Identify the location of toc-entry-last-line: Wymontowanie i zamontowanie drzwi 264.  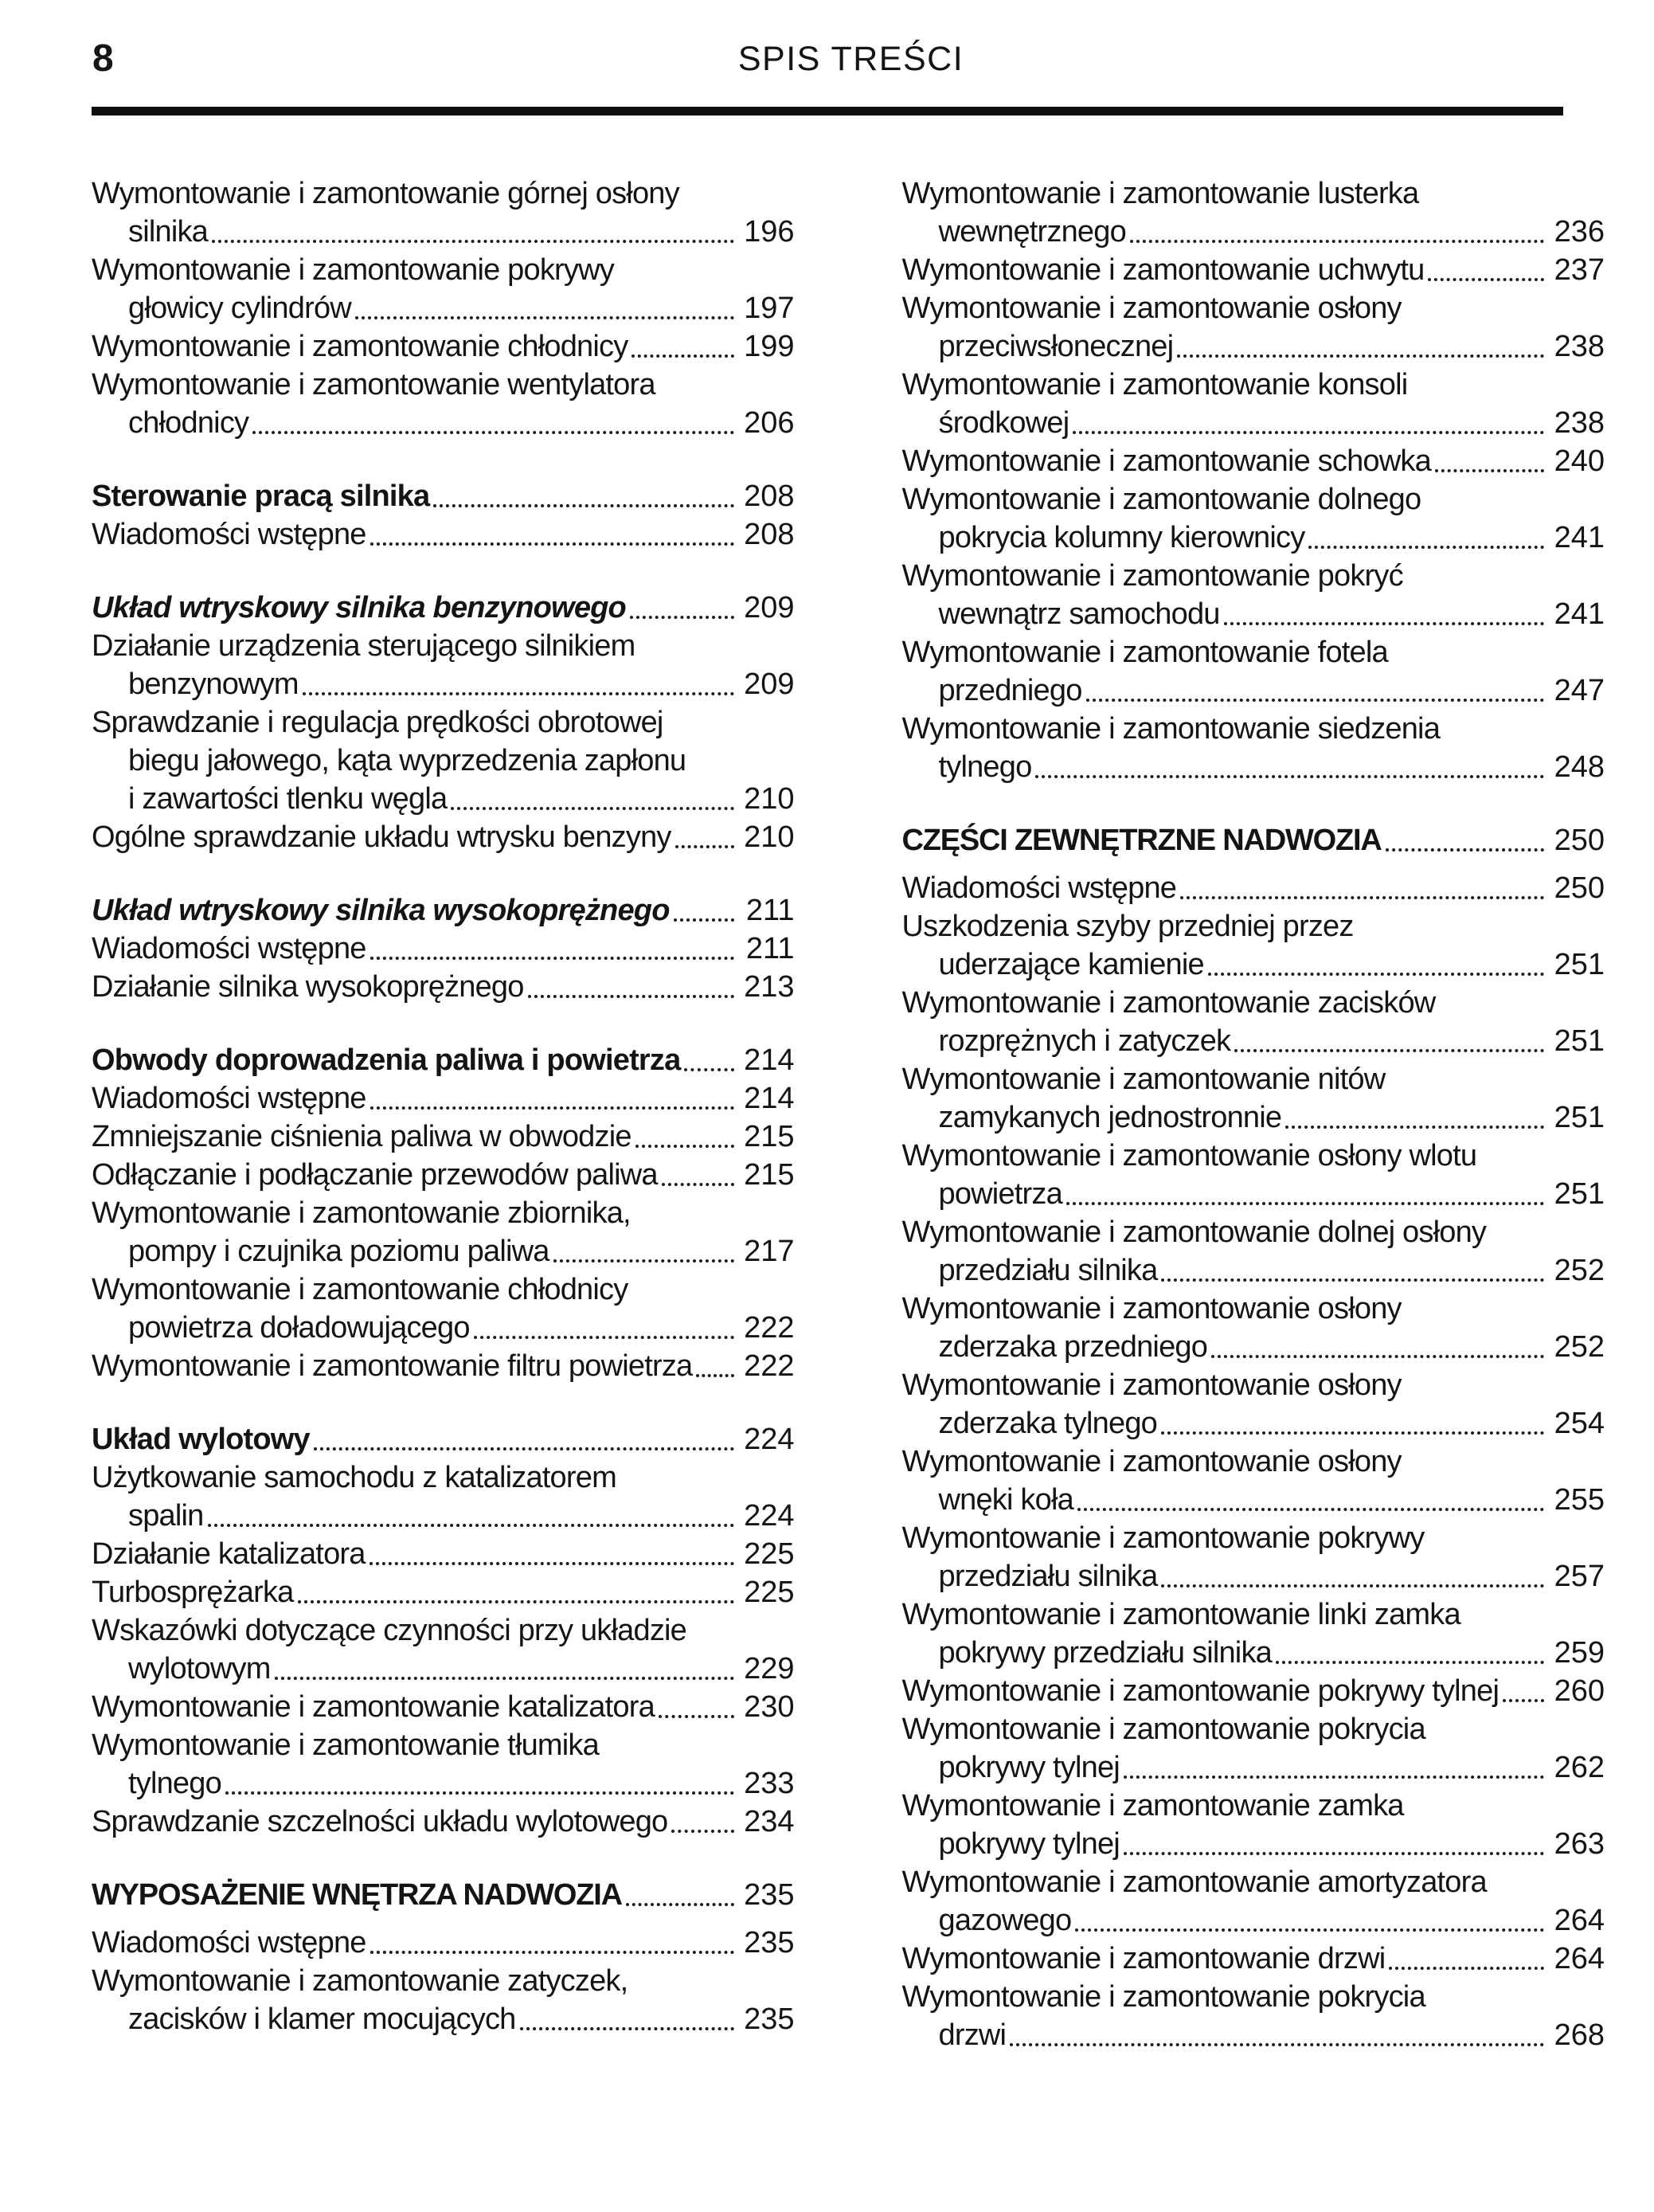
(1254, 1959).